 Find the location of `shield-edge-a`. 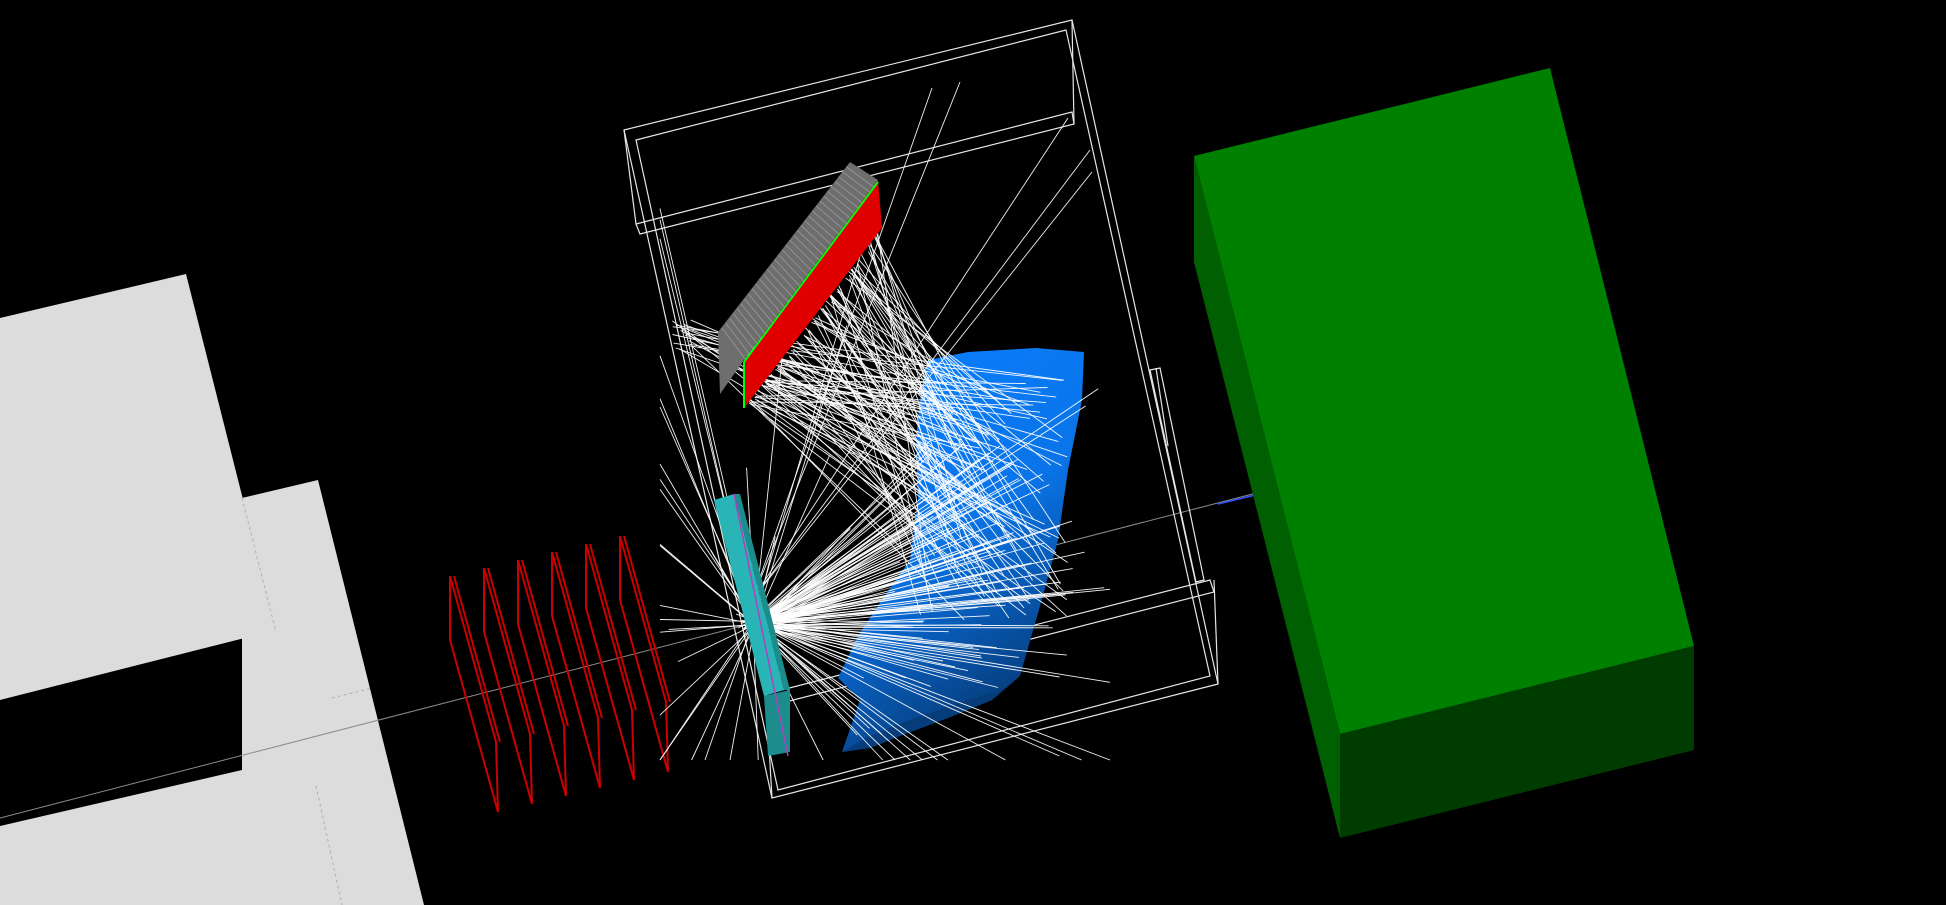

shield-edge-a is located at coordinates (259, 565).